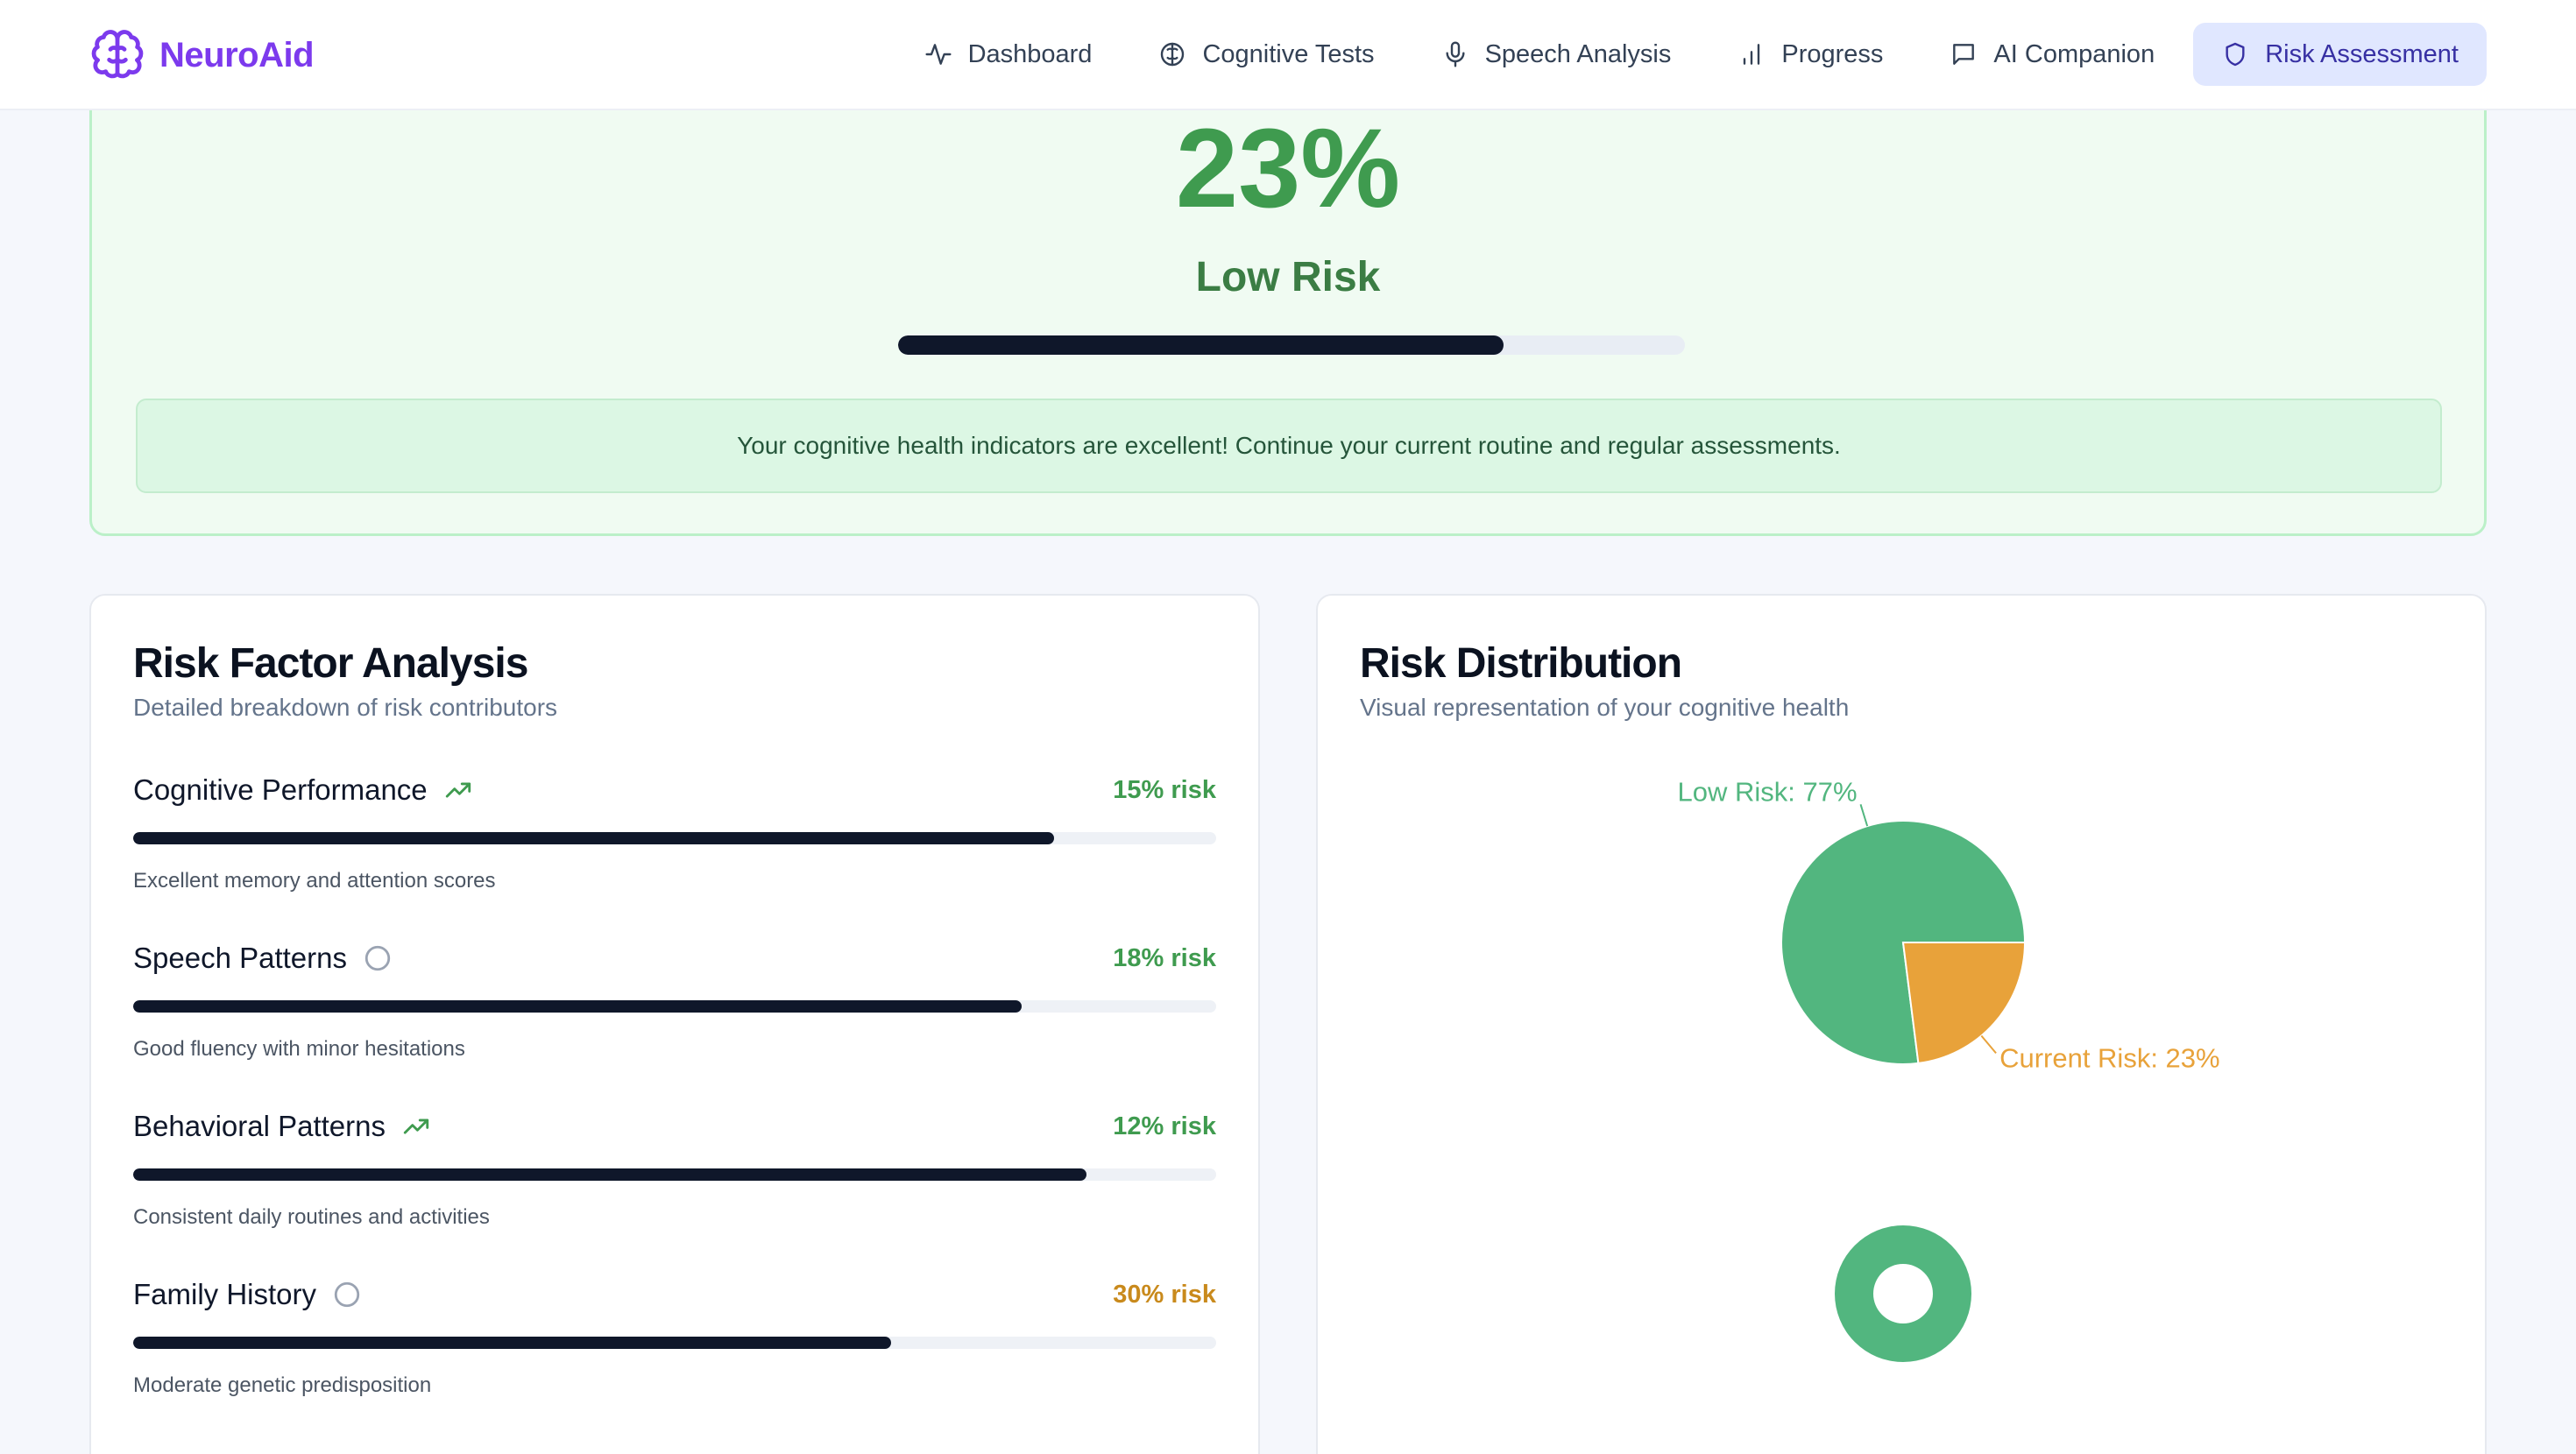  What do you see at coordinates (1288, 168) in the screenshot?
I see `risk-score: 23%` at bounding box center [1288, 168].